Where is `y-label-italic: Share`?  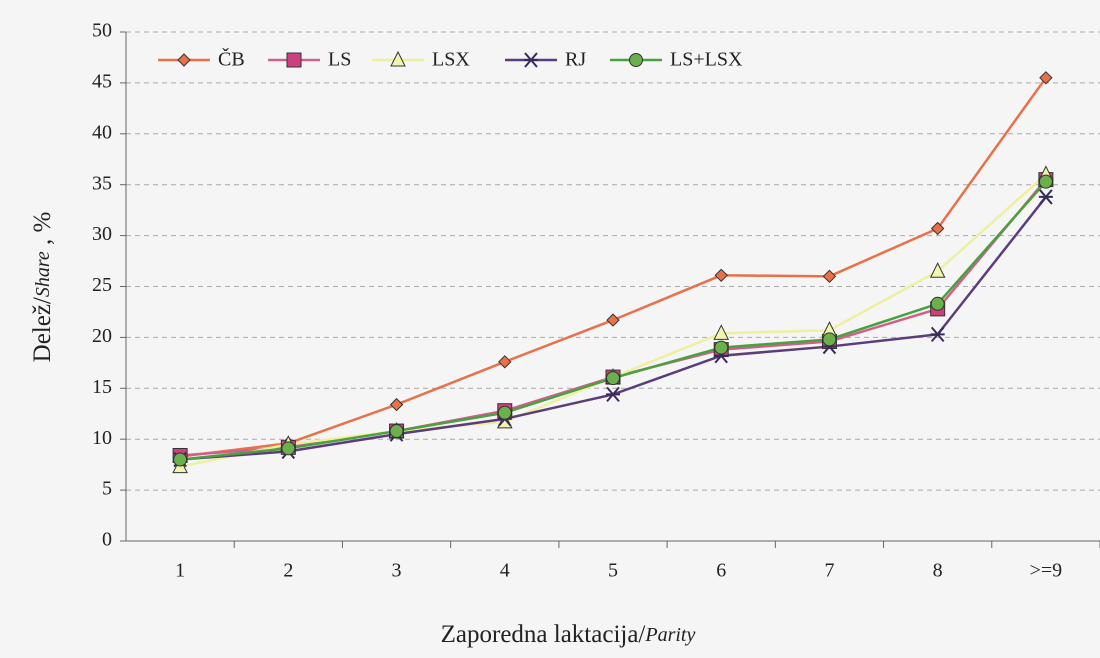 y-label-italic: Share is located at coordinates (43, 274).